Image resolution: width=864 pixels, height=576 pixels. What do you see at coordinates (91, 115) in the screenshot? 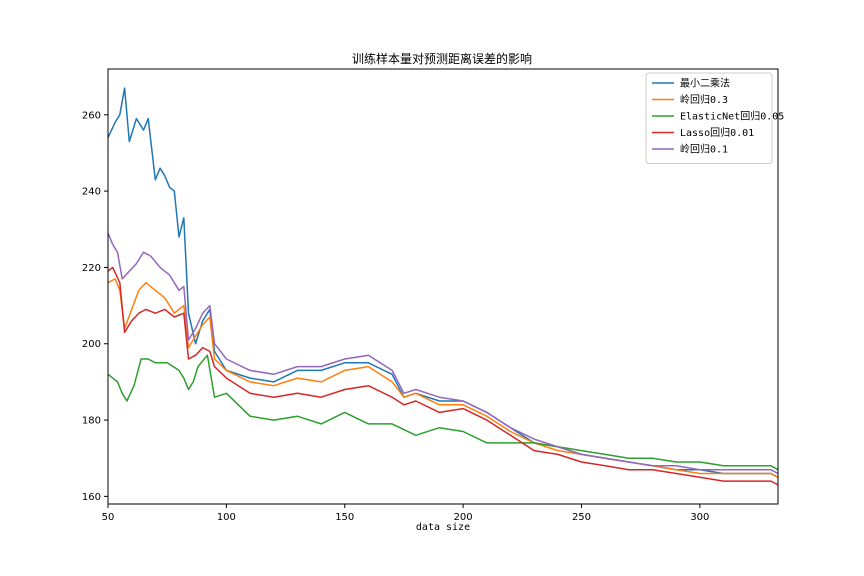
I see `y-tick-label: 260` at bounding box center [91, 115].